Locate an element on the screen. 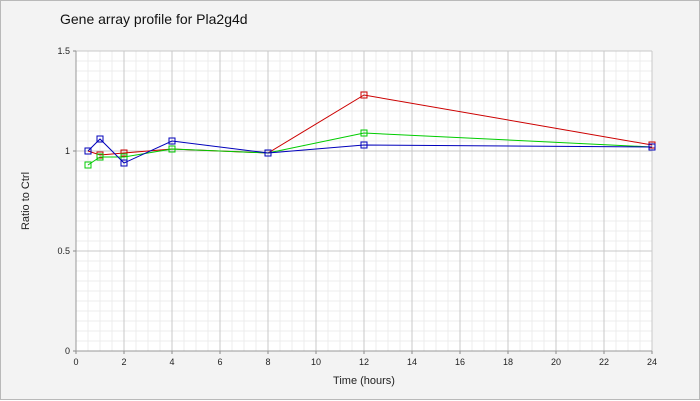  y-tick-label: 0 is located at coordinates (67, 351).